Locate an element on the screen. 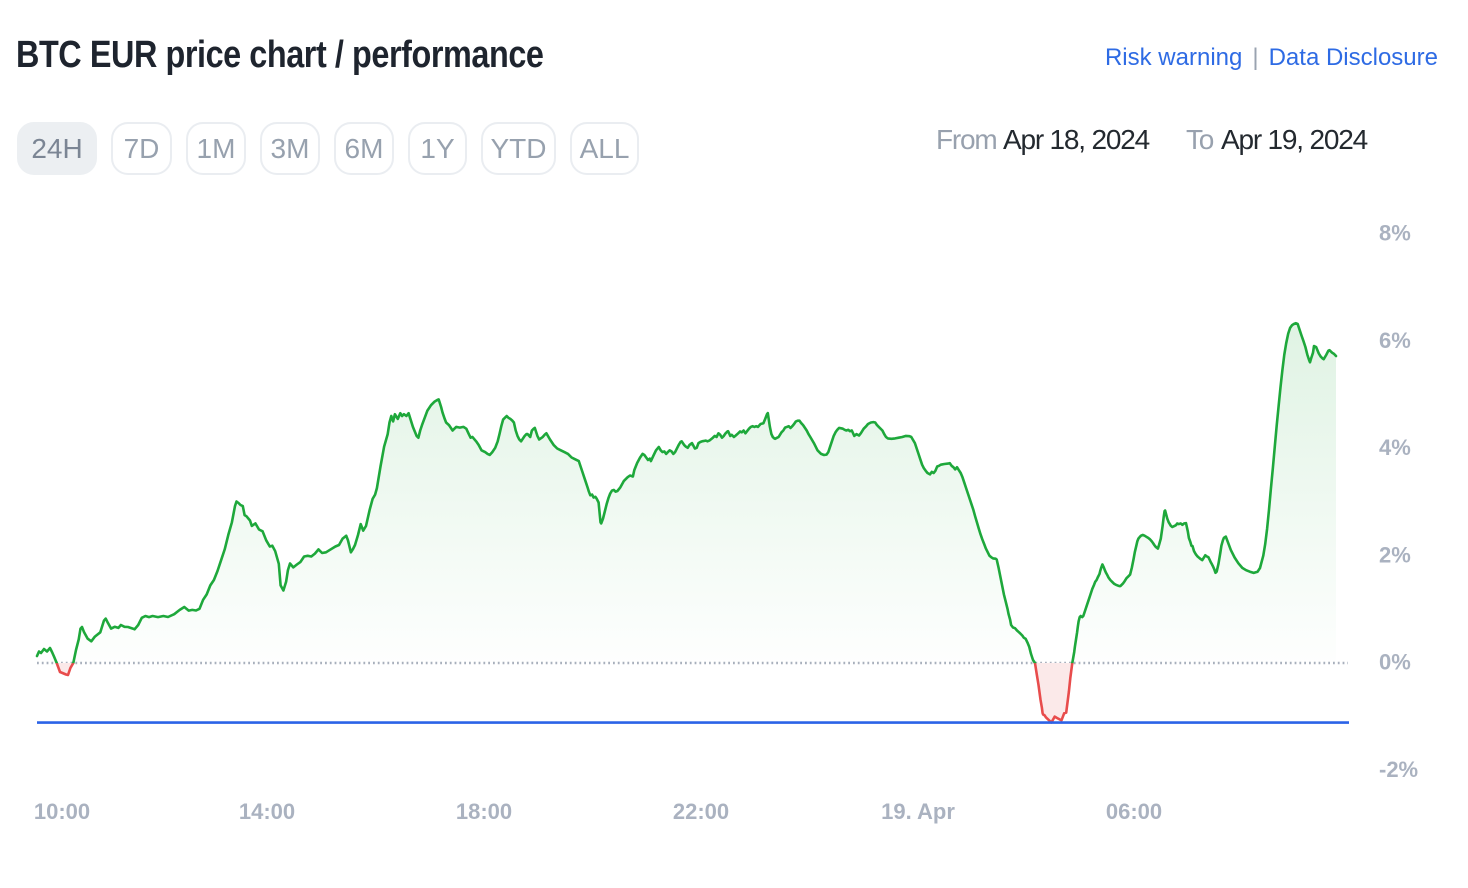 The height and width of the screenshot is (888, 1468). svg-text: -2% is located at coordinates (1398, 769).